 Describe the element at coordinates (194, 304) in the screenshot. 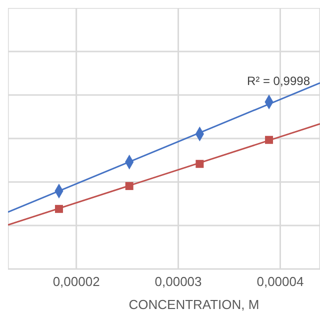

I see `x-axis-title: CONCENTRATION, M` at that location.